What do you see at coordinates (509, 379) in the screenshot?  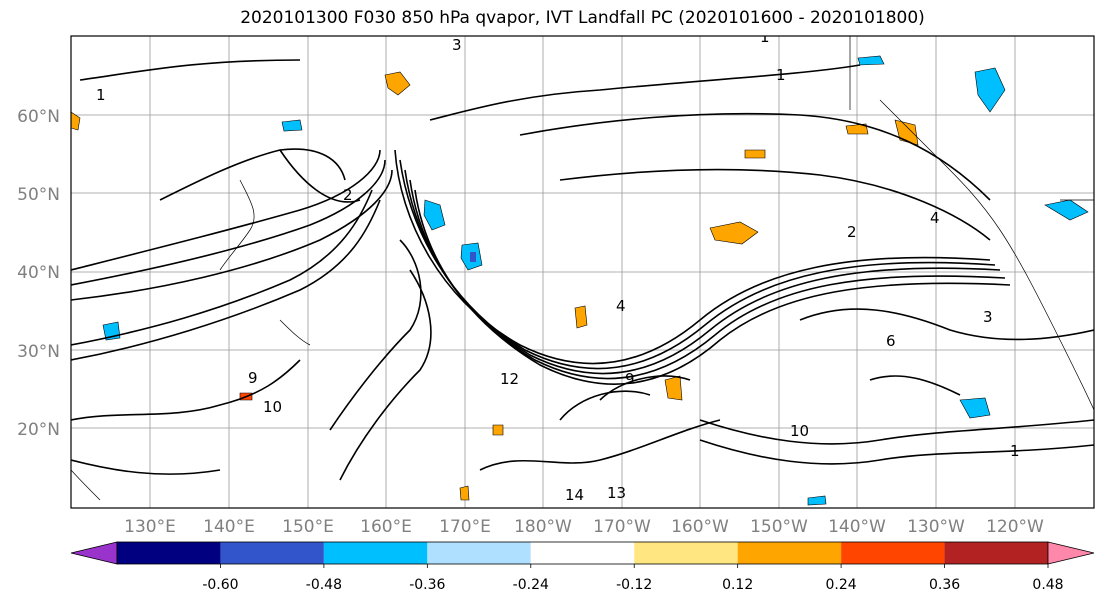 I see `contour-label: 12` at bounding box center [509, 379].